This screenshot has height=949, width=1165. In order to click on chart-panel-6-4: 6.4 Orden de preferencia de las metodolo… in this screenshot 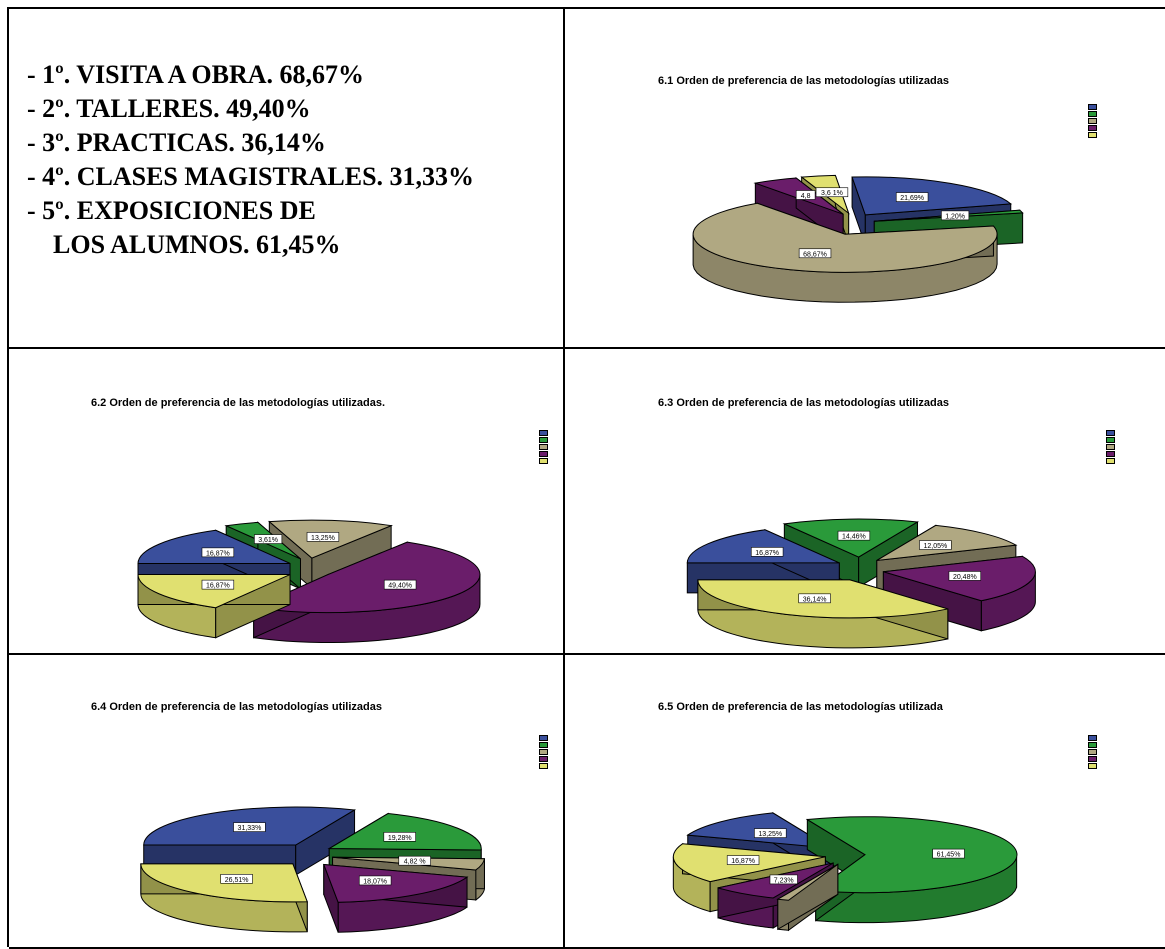, I will do `click(287, 802)`.